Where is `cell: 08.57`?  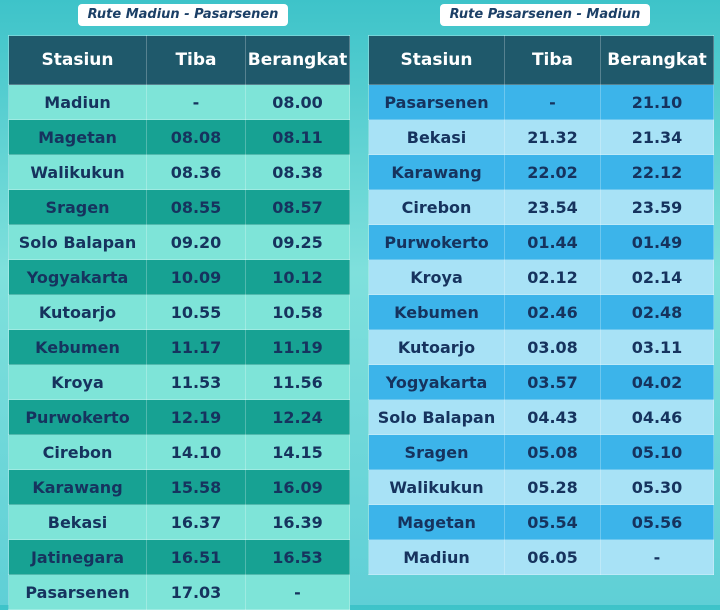
cell: 08.57 is located at coordinates (297, 207).